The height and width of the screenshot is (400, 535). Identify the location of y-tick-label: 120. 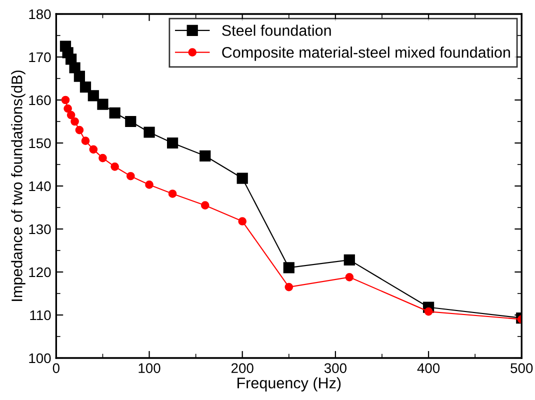
(40, 272).